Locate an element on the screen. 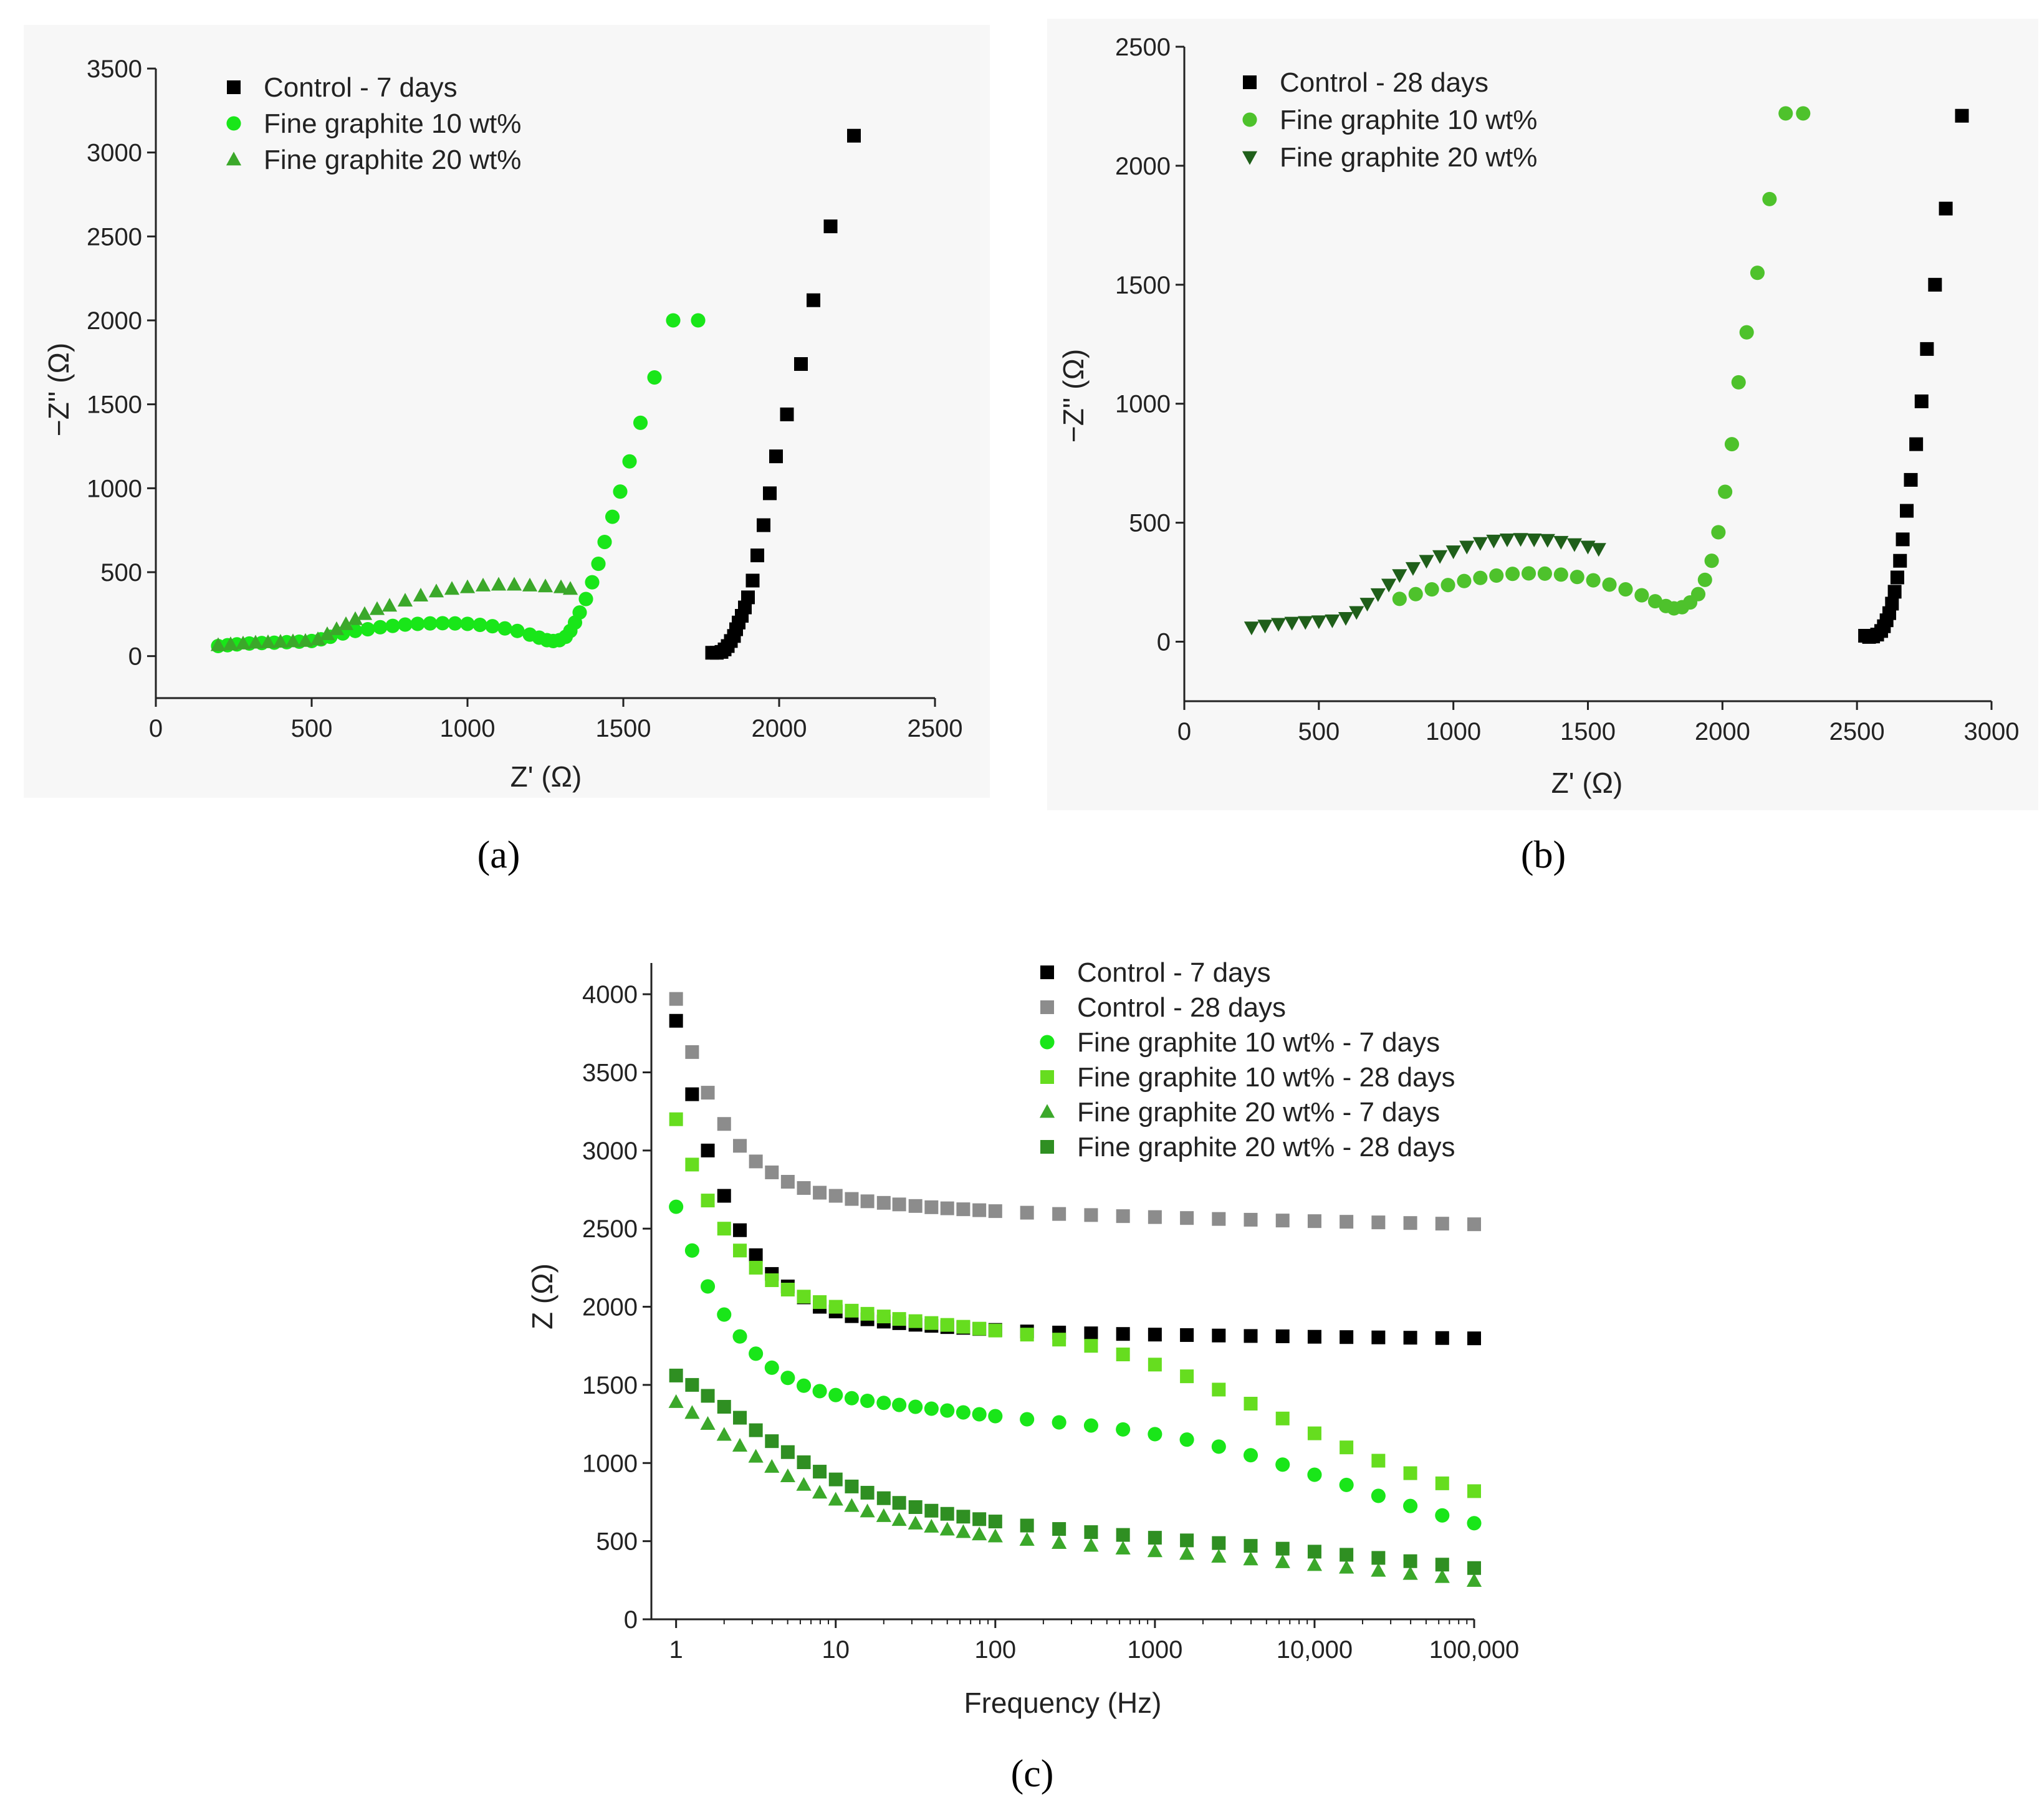 The width and height of the screenshot is (2042, 1820). y-tick-label: 0 is located at coordinates (631, 1620).